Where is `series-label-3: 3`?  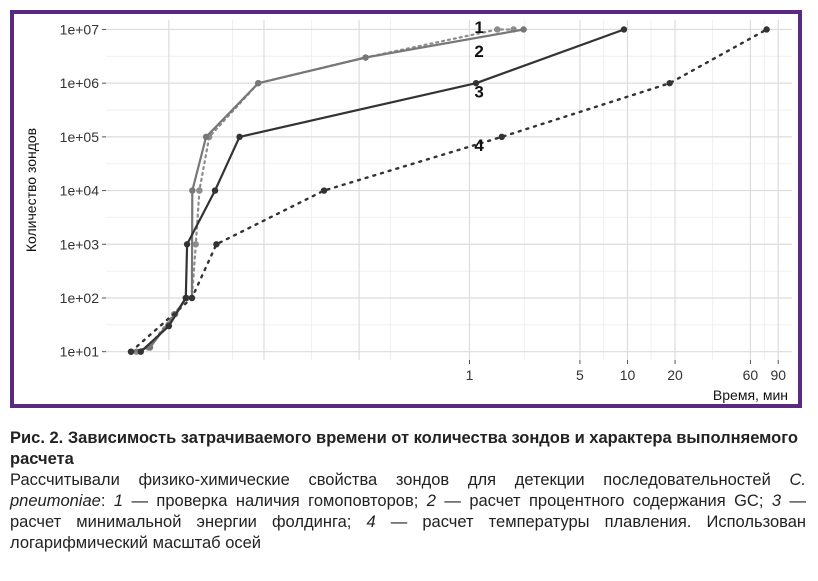
series-label-3: 3 is located at coordinates (478, 91).